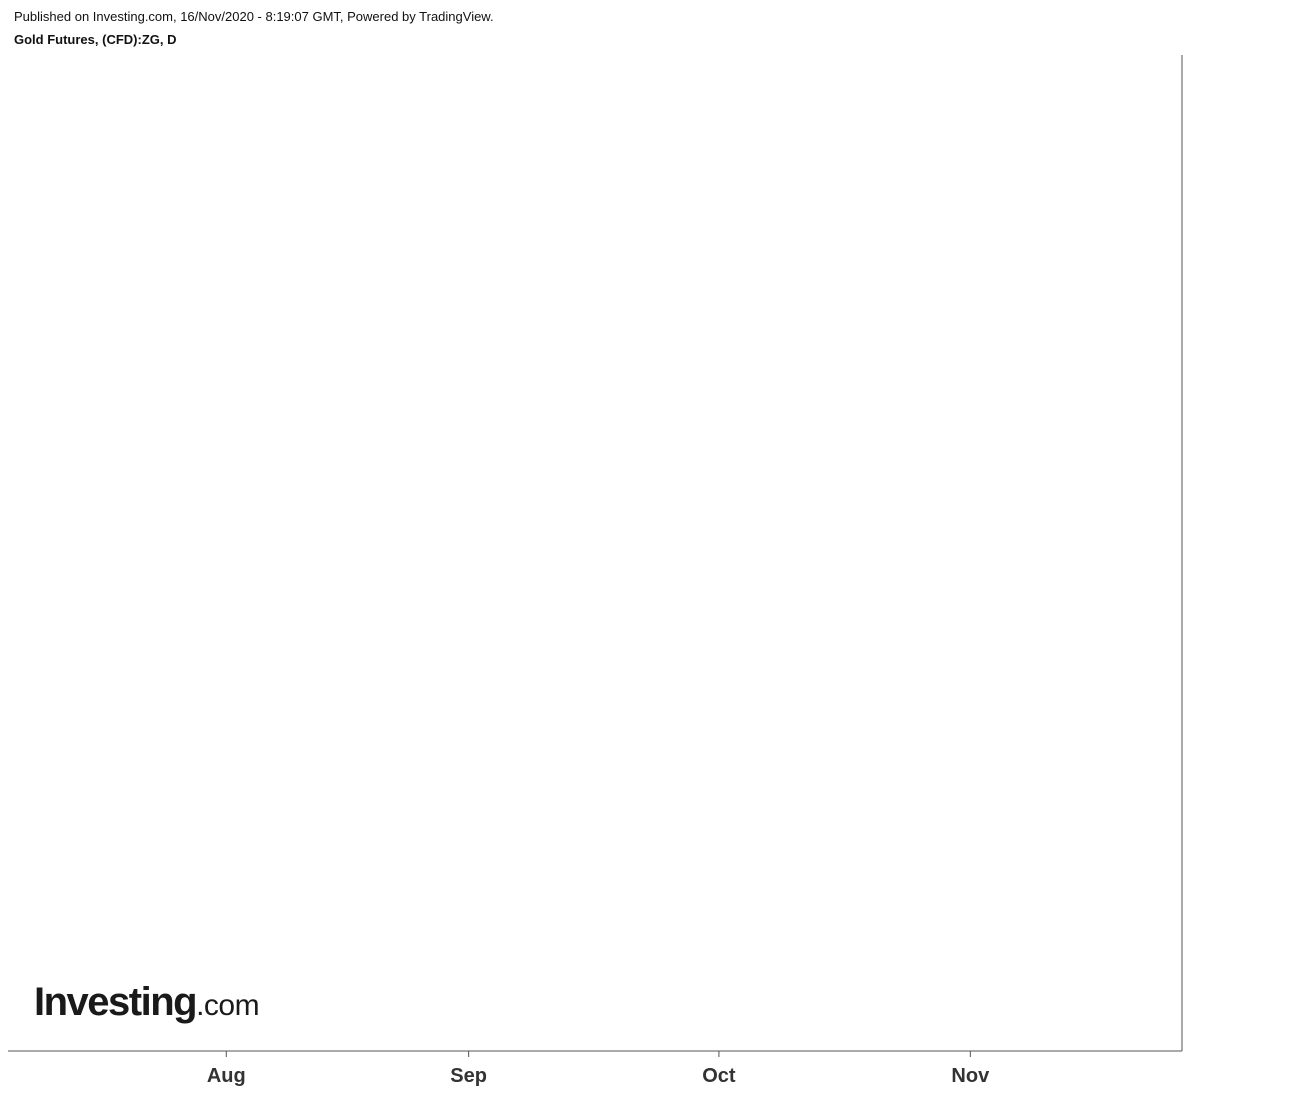 The height and width of the screenshot is (1094, 1290). What do you see at coordinates (598, 1069) in the screenshot?
I see `time-axis: Aug Sep Oct Nov` at bounding box center [598, 1069].